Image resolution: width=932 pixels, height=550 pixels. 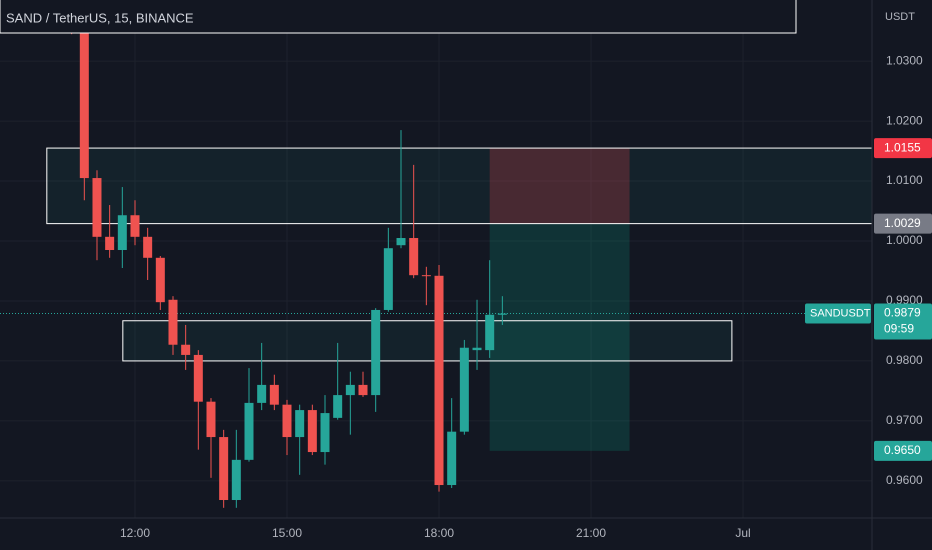 I want to click on x-tick-label: Jul, so click(x=742, y=533).